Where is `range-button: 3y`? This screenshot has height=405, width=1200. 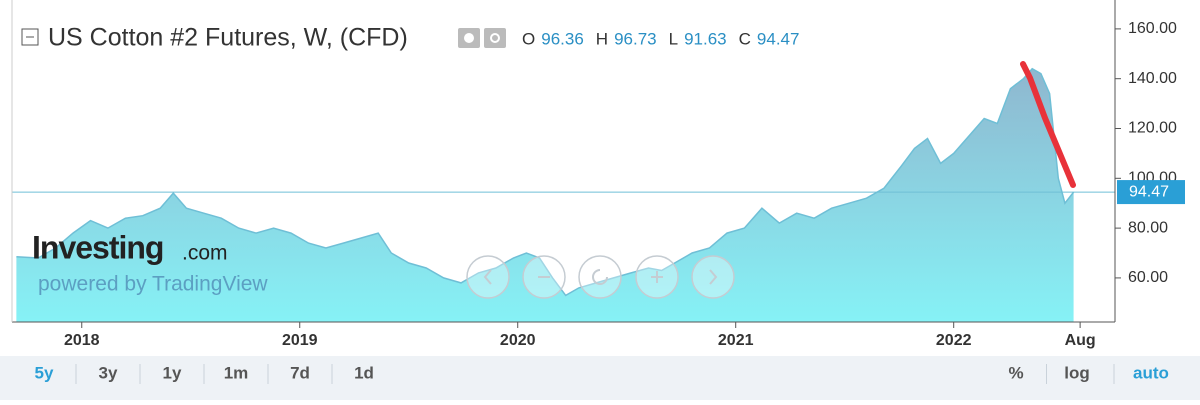
range-button: 3y is located at coordinates (108, 372).